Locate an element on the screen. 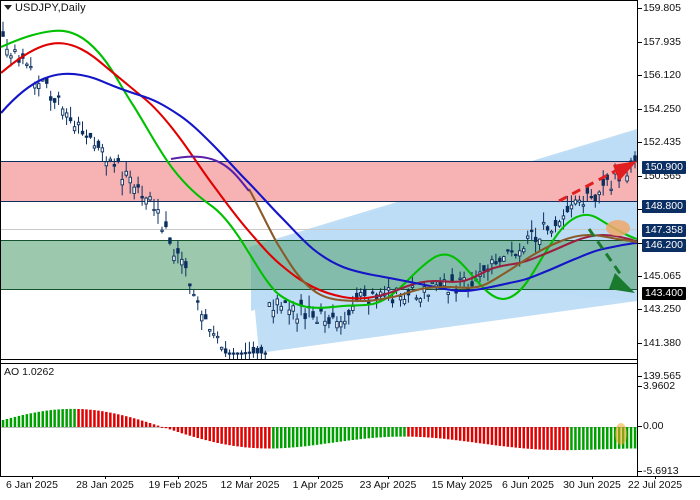 This screenshot has width=700, height=500. date-axis-label: 23 Apr 2025 is located at coordinates (388, 485).